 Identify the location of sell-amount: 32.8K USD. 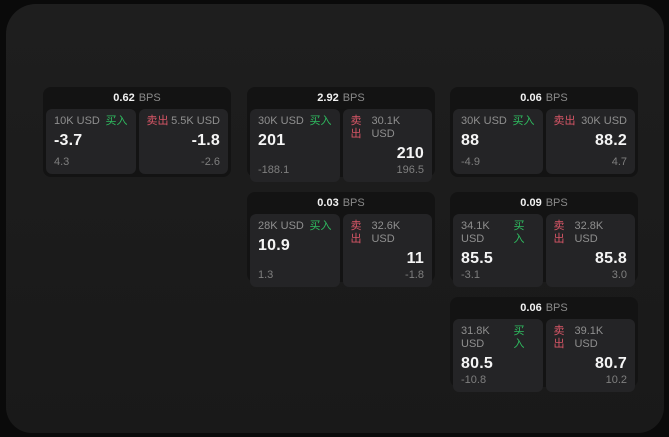
(589, 232).